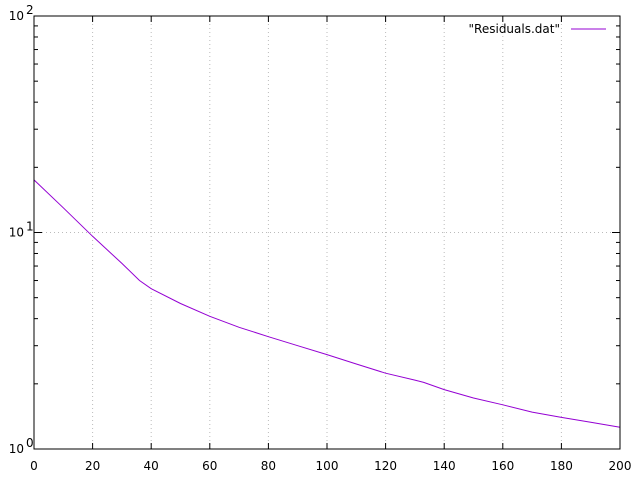  Describe the element at coordinates (502, 466) in the screenshot. I see `x-tick-label: 160` at that location.